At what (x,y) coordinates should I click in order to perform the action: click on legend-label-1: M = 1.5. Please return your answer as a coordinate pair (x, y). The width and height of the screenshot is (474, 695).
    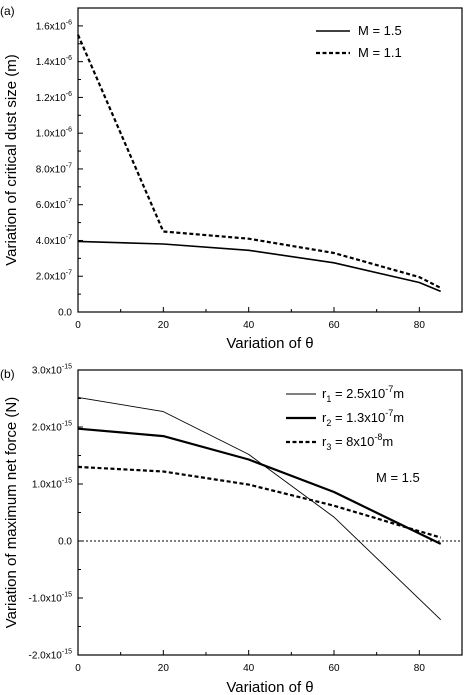
    Looking at the image, I should click on (380, 30).